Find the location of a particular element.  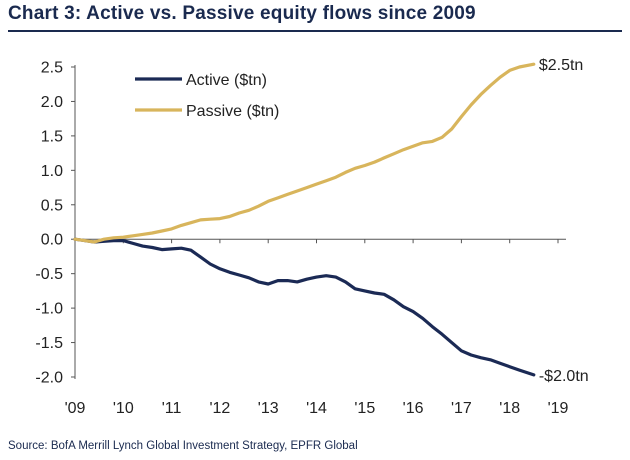

title-underline is located at coordinates (315, 31).